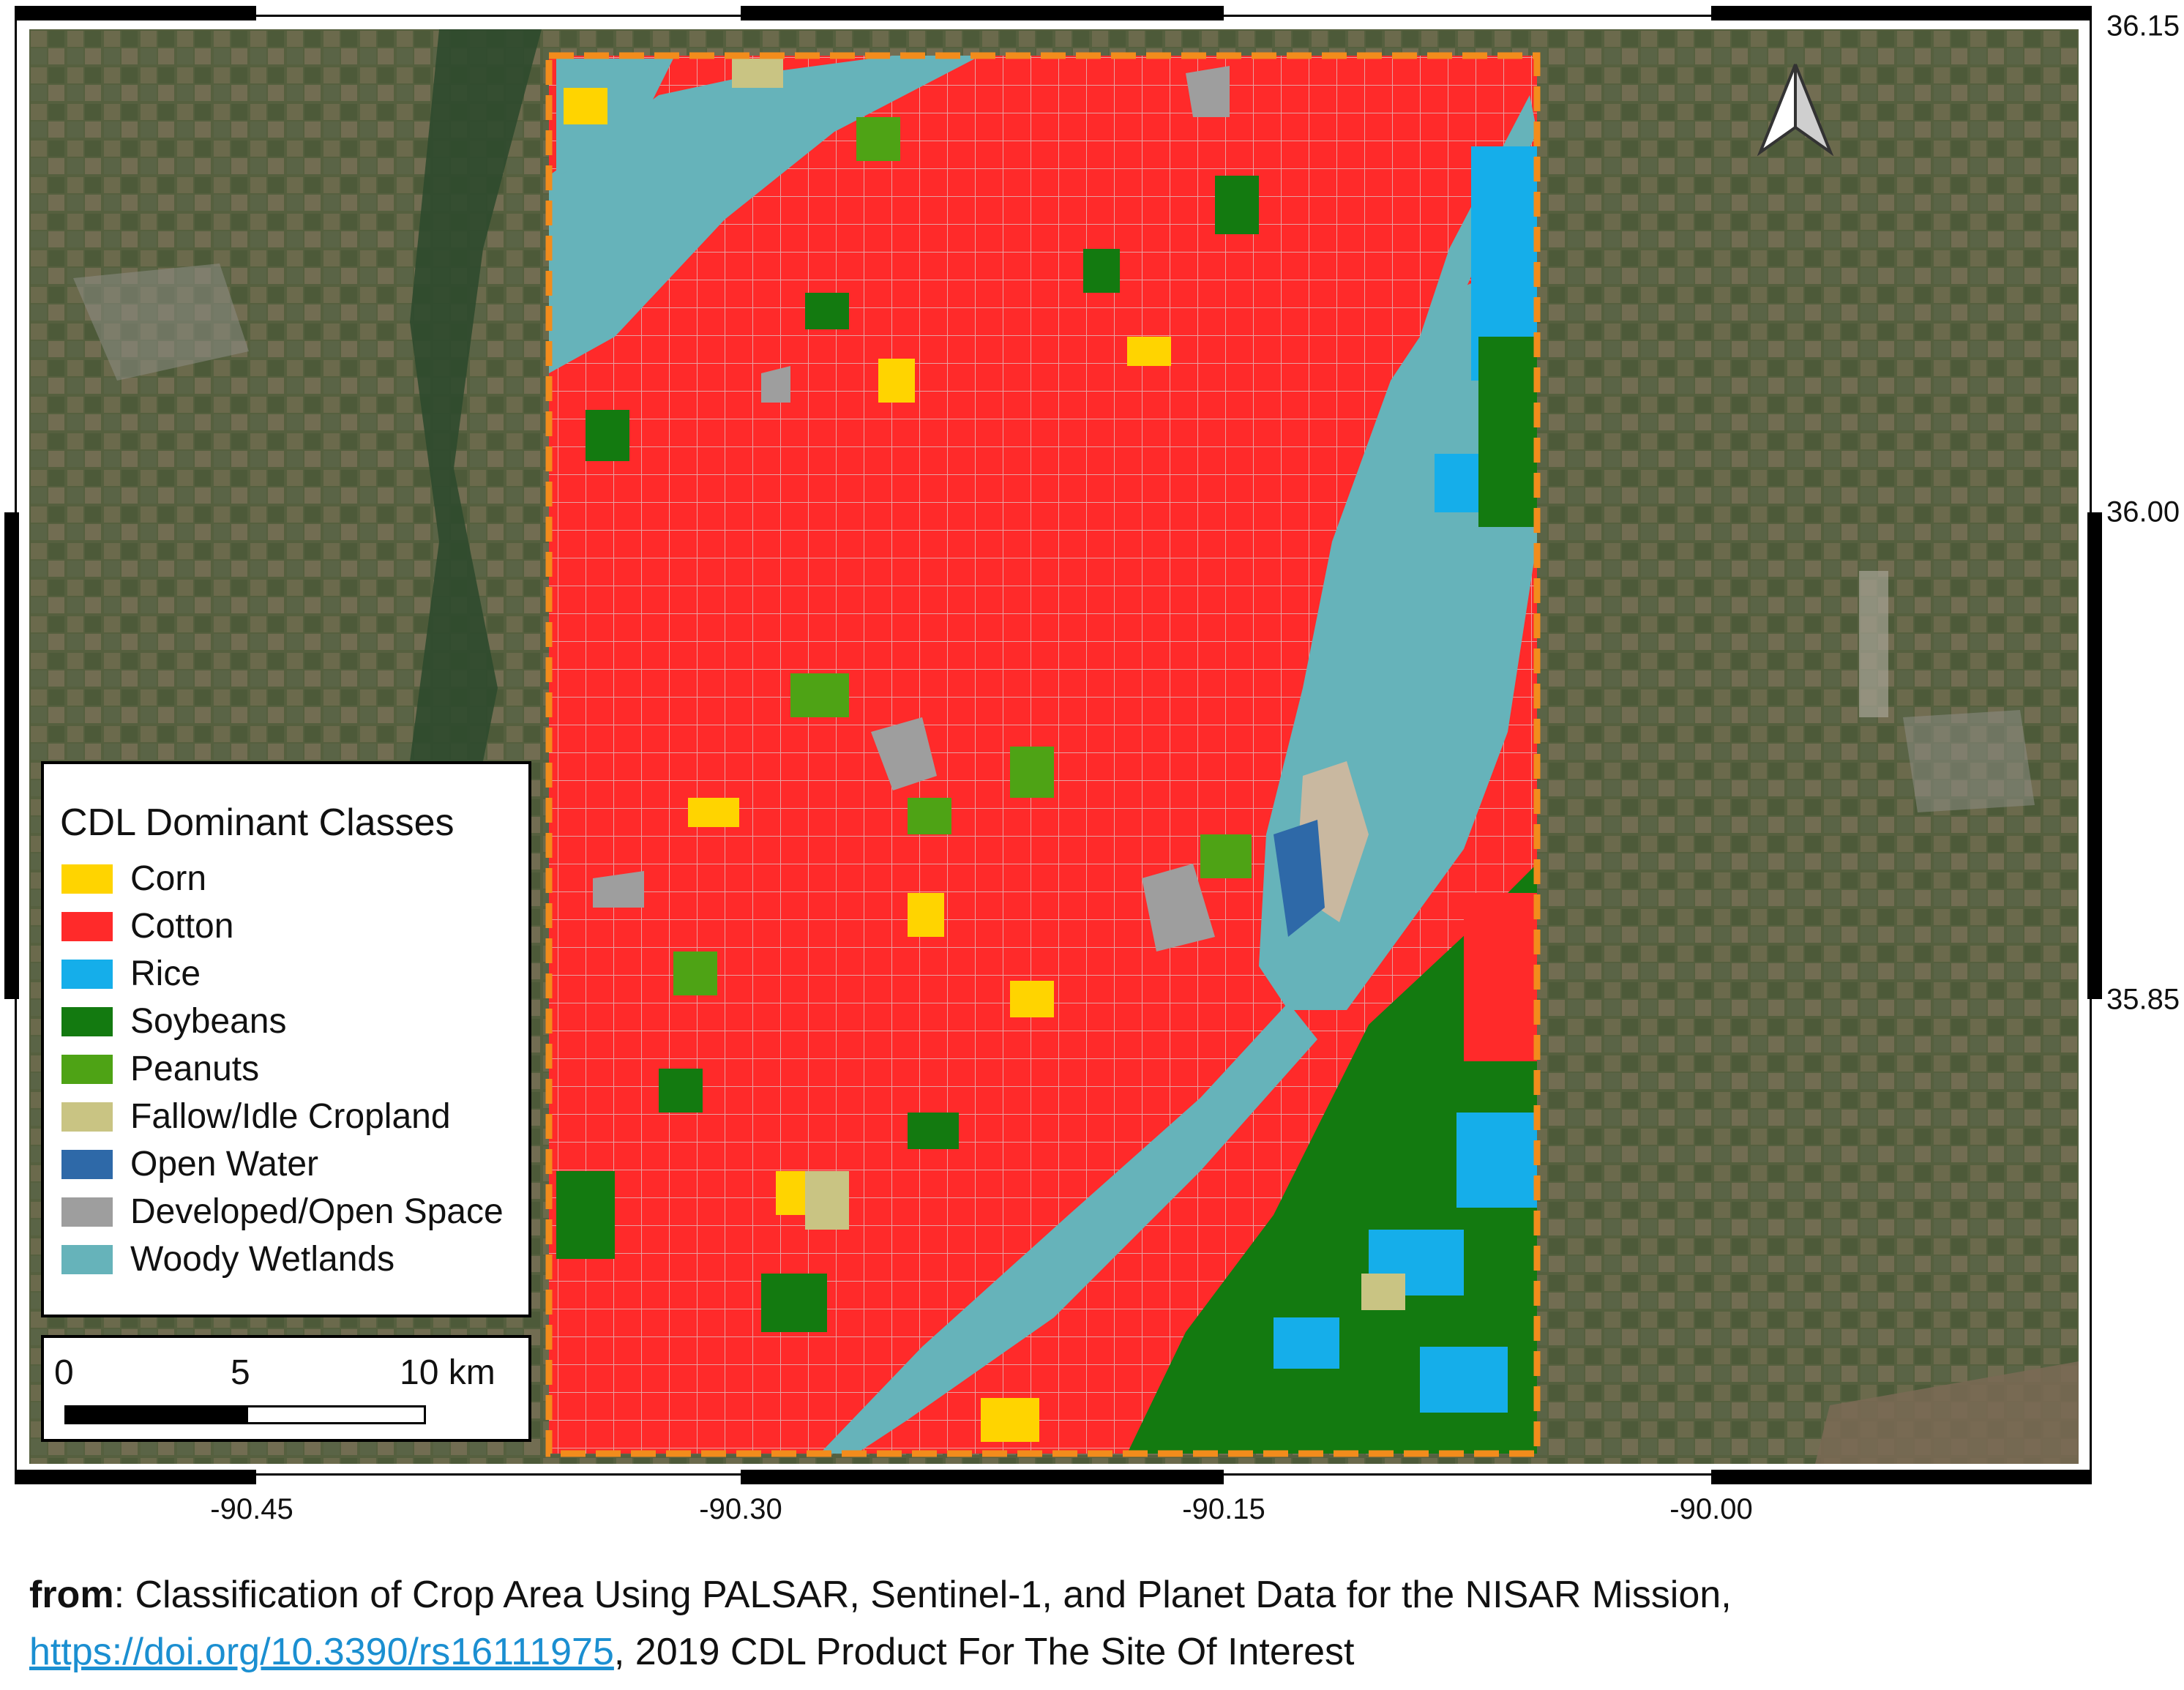 This screenshot has height=1690, width=2184. Describe the element at coordinates (757, 73) in the screenshot. I see `fallow-field-c` at that location.